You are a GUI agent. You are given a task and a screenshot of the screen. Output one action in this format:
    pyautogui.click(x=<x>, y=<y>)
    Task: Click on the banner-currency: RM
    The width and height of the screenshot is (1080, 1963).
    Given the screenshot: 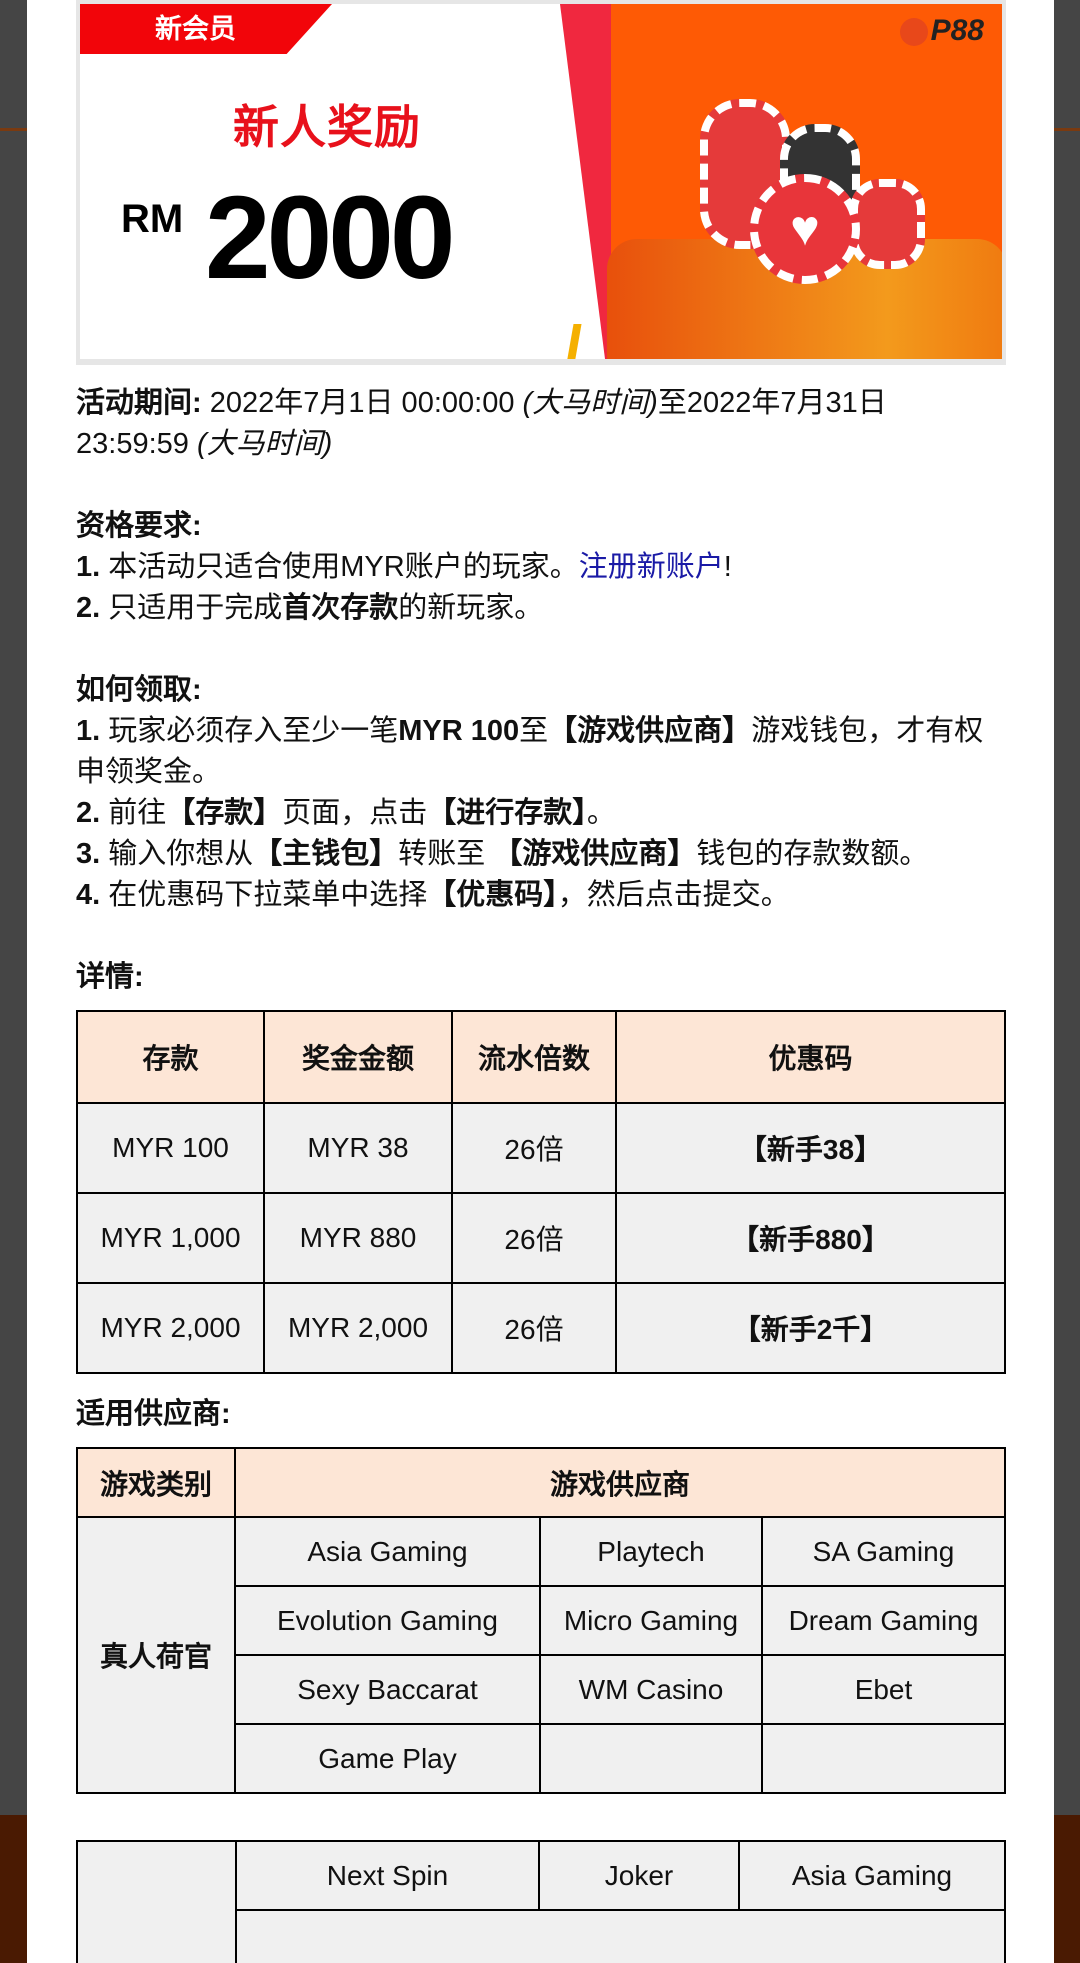 What is the action you would take?
    pyautogui.click(x=152, y=219)
    